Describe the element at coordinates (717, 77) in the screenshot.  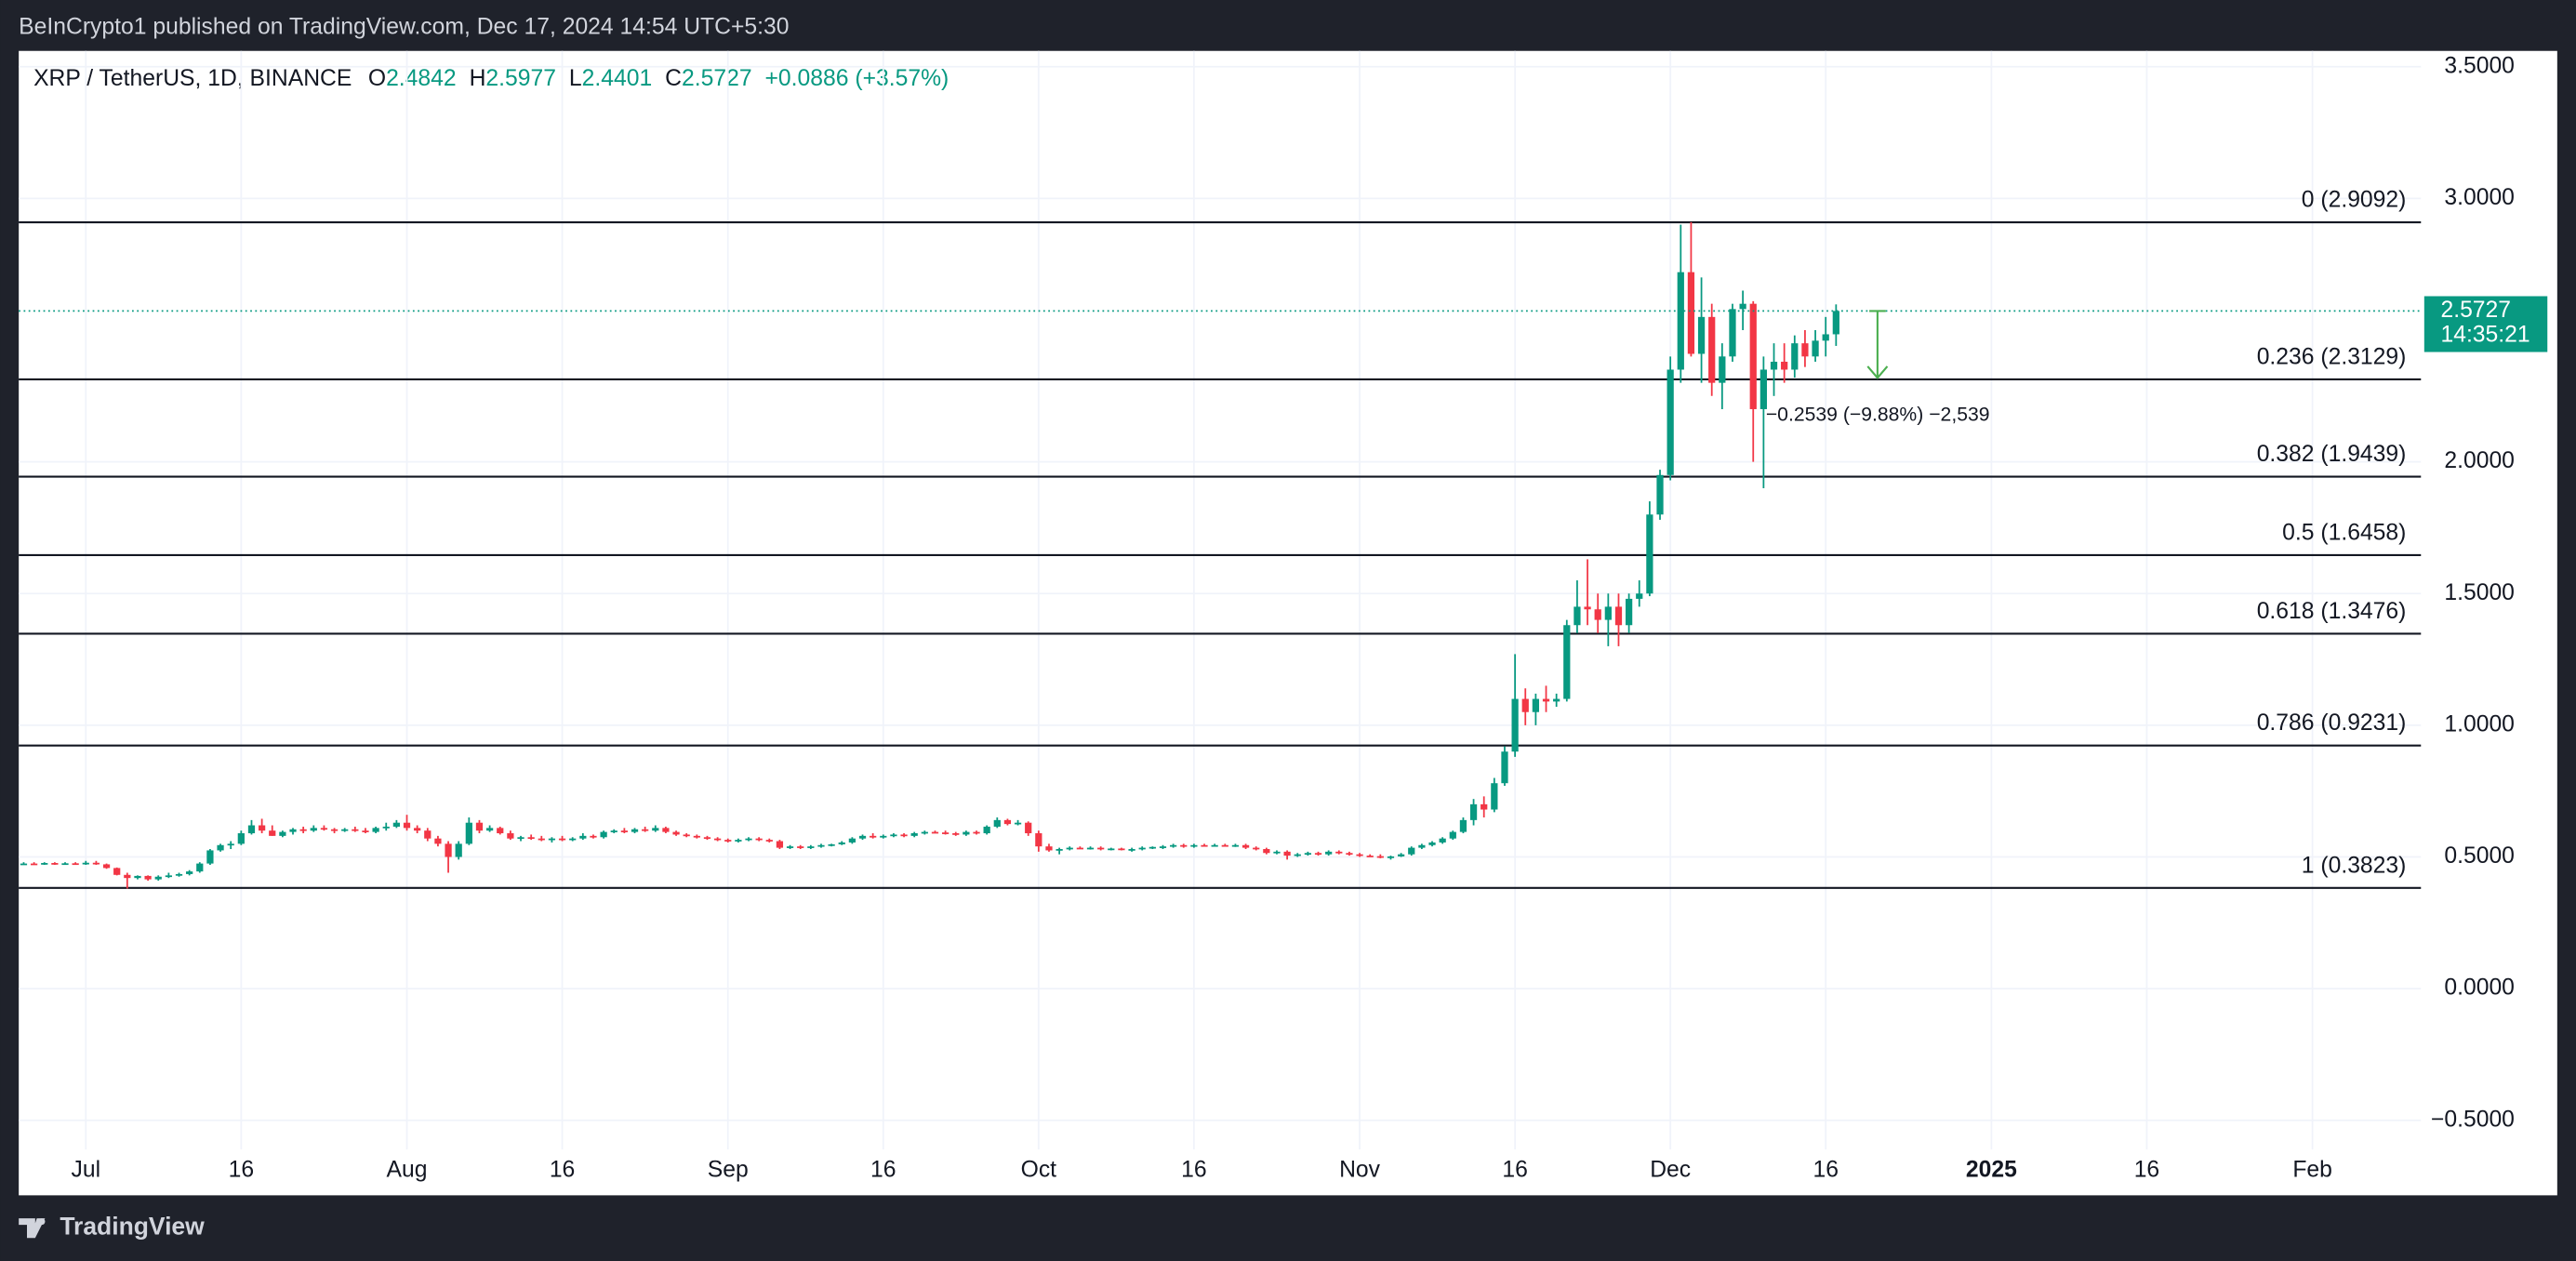
I see `ohlc-value: 2.5727` at that location.